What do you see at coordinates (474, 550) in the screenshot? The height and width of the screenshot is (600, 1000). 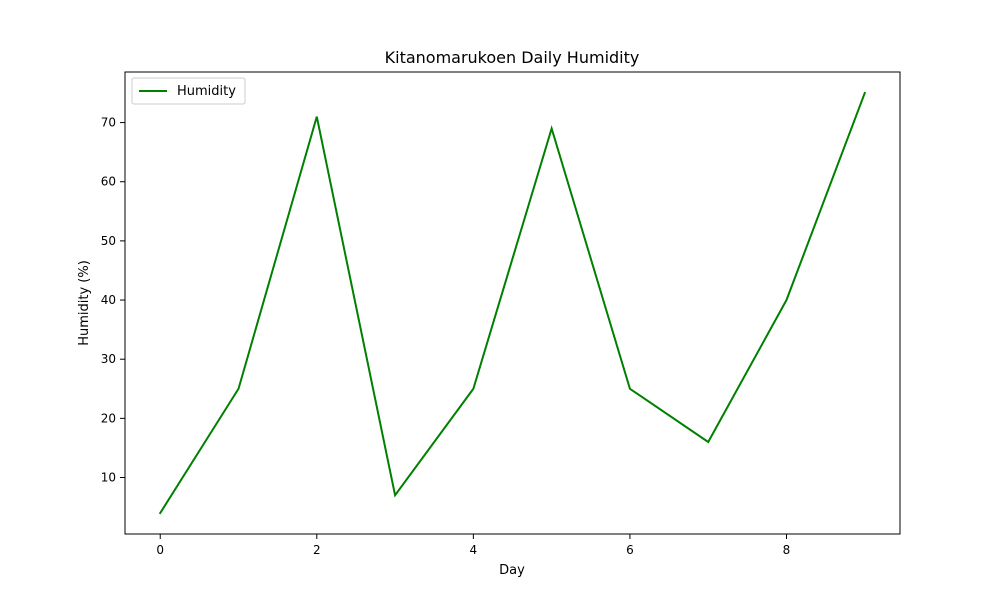 I see `x-tick-label: 4` at bounding box center [474, 550].